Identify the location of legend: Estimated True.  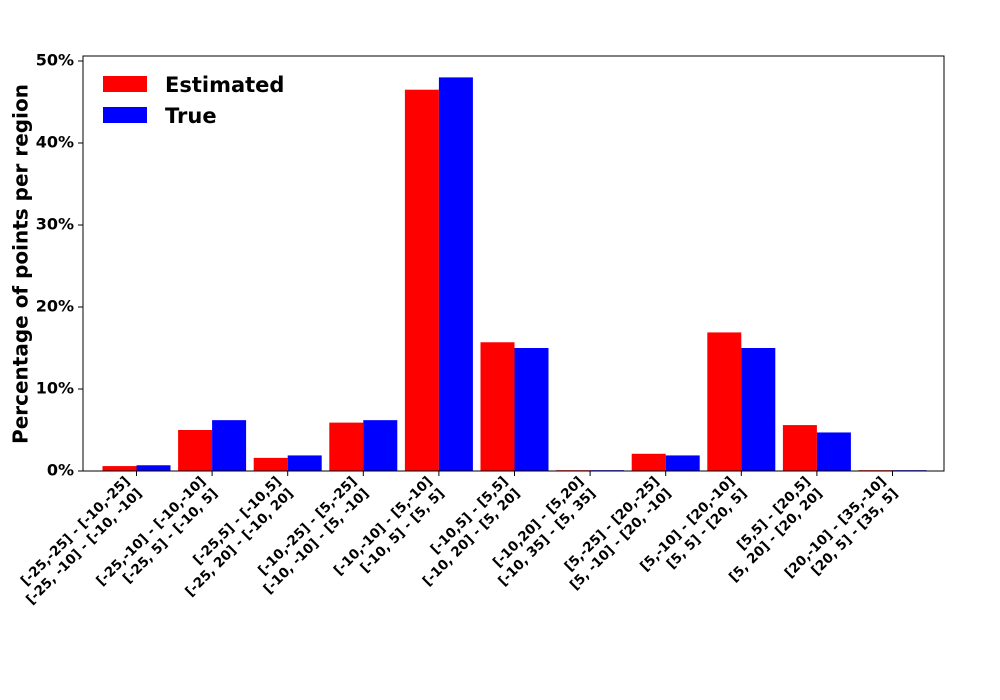
(193, 100).